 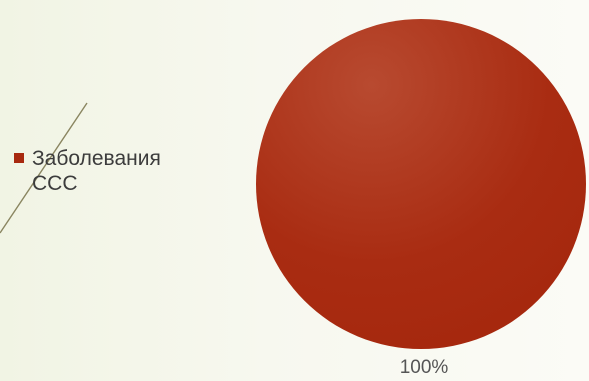 I want to click on legend-label: Заболевания ССС, so click(x=96, y=171).